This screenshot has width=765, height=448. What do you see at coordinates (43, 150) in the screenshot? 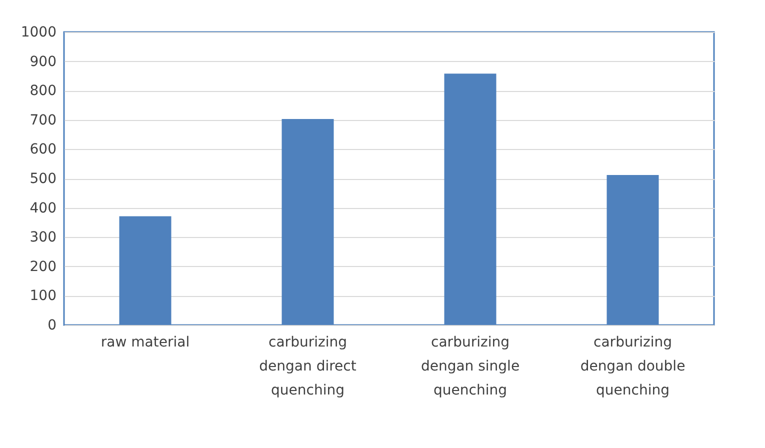
I see `y-tick-label: 600` at bounding box center [43, 150].